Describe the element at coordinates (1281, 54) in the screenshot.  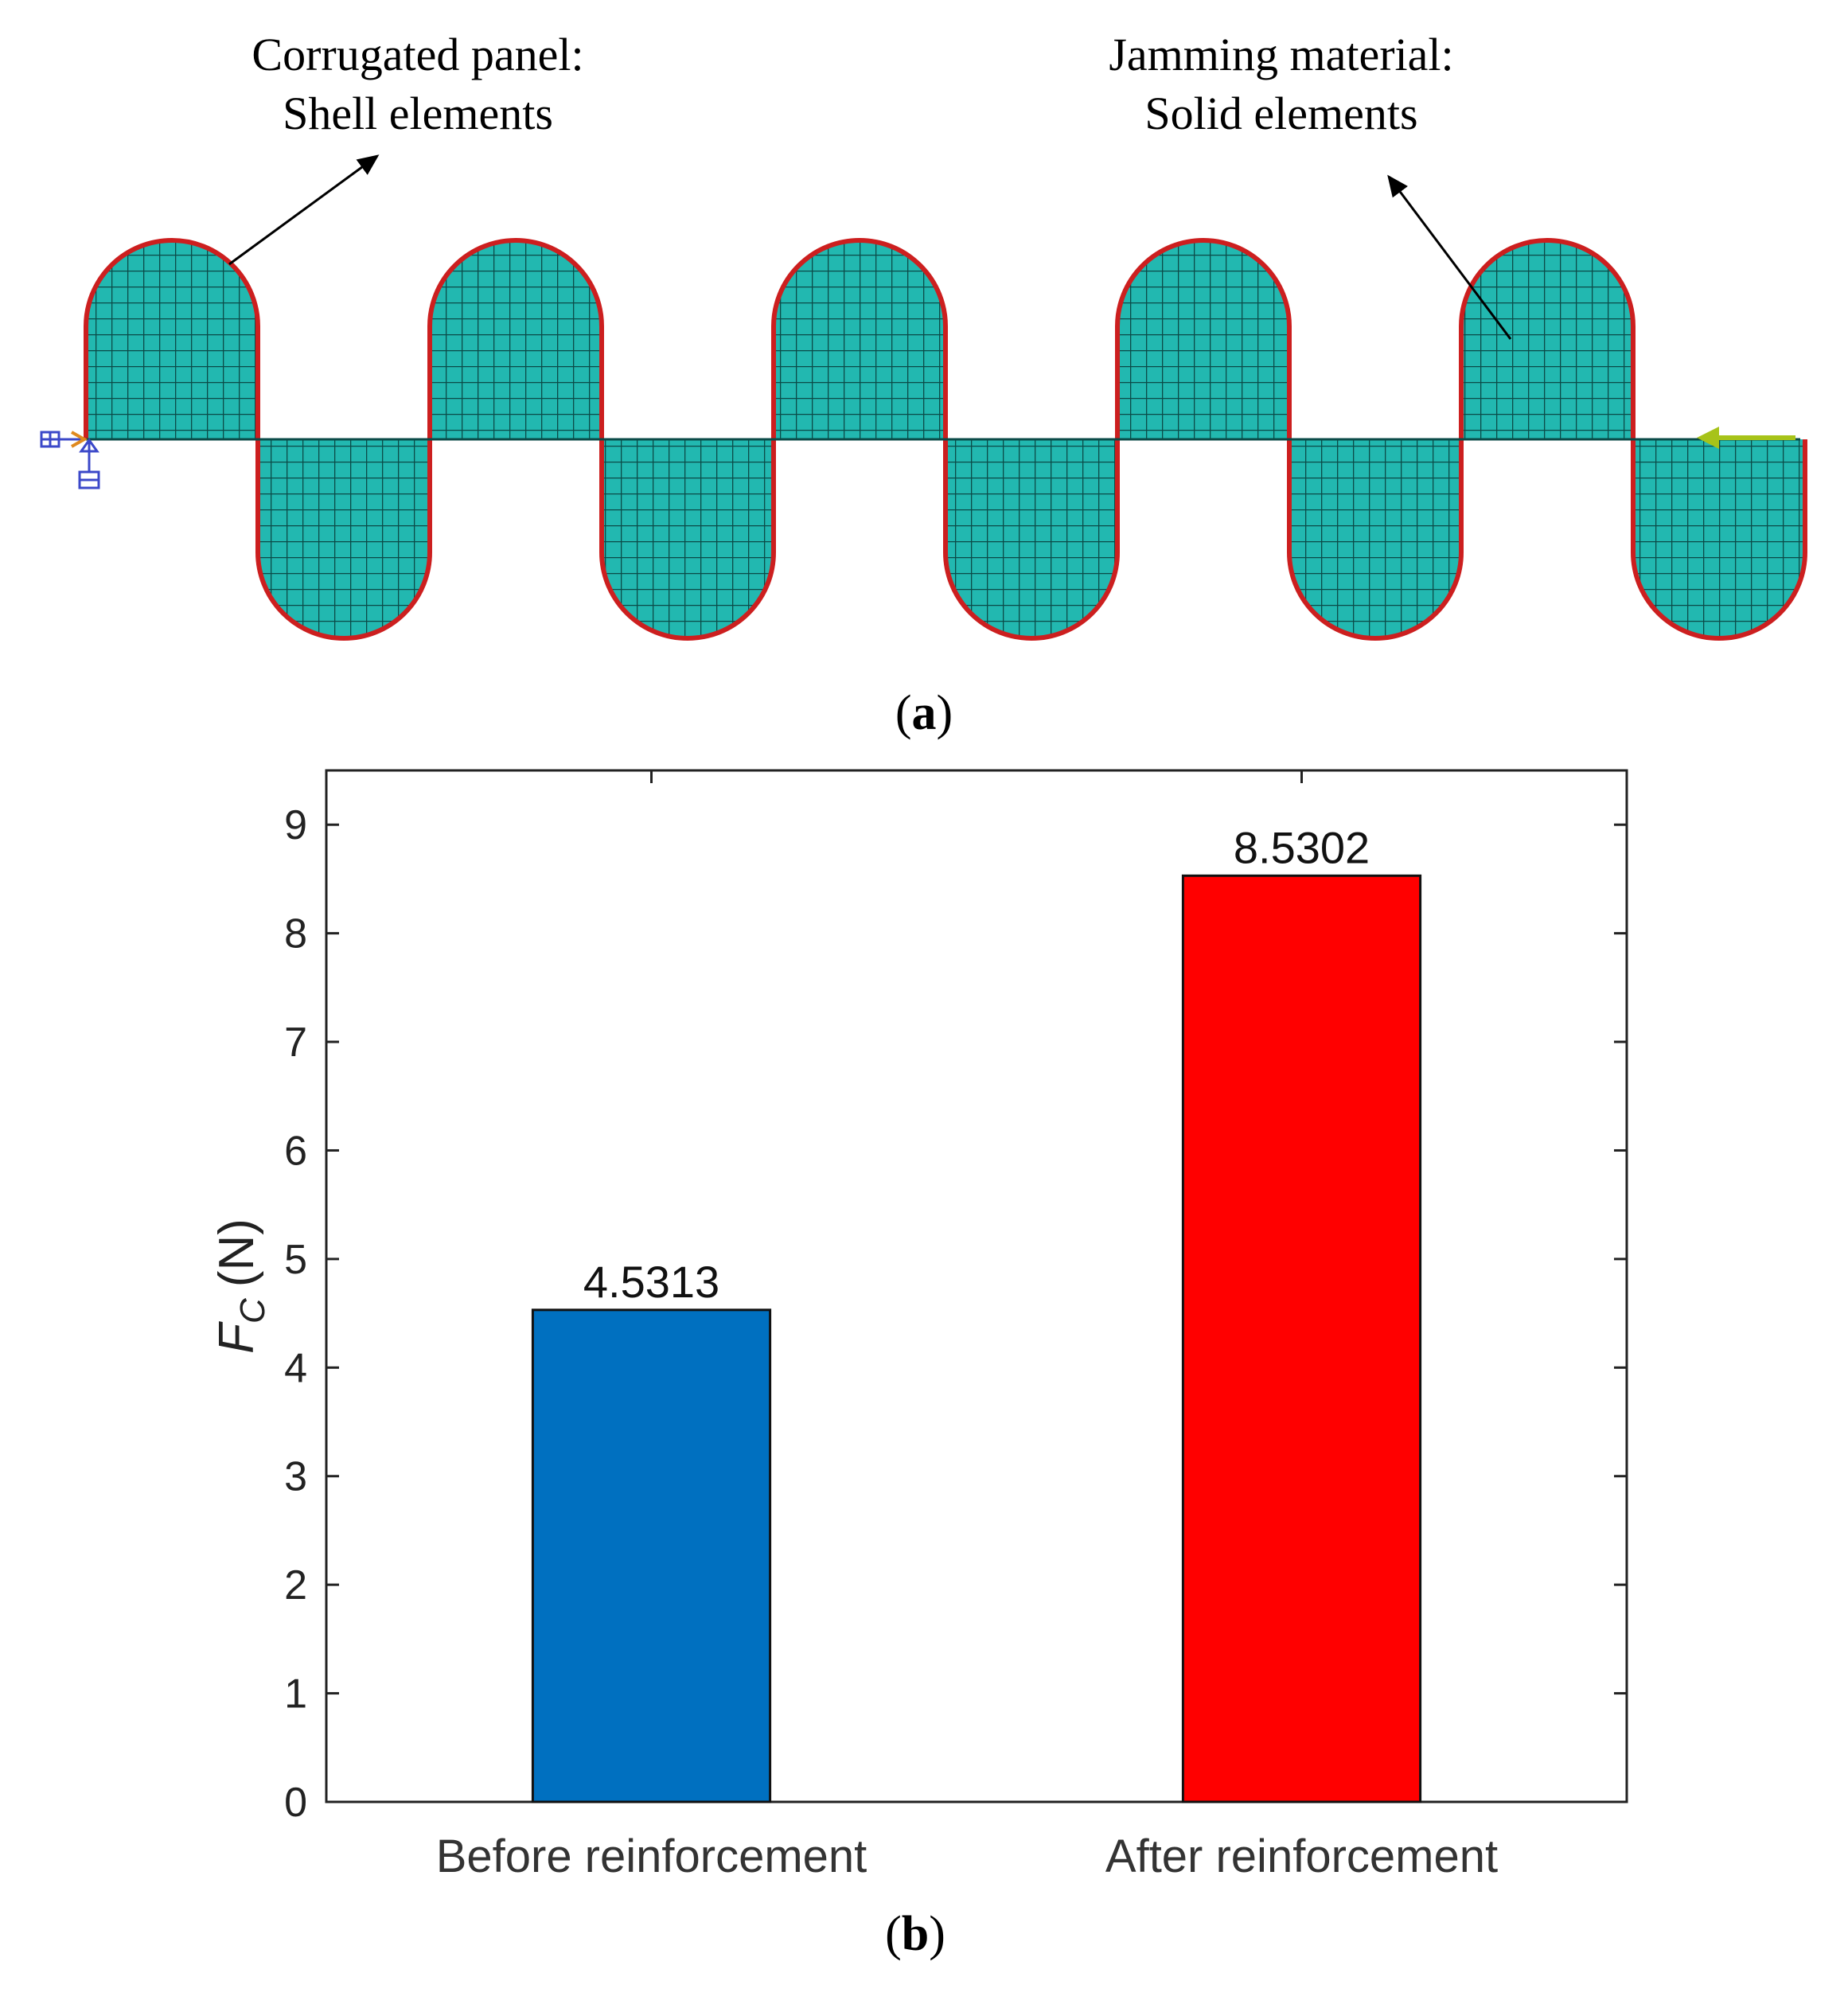
I see `annotation-solid-line1: Jamming material:` at that location.